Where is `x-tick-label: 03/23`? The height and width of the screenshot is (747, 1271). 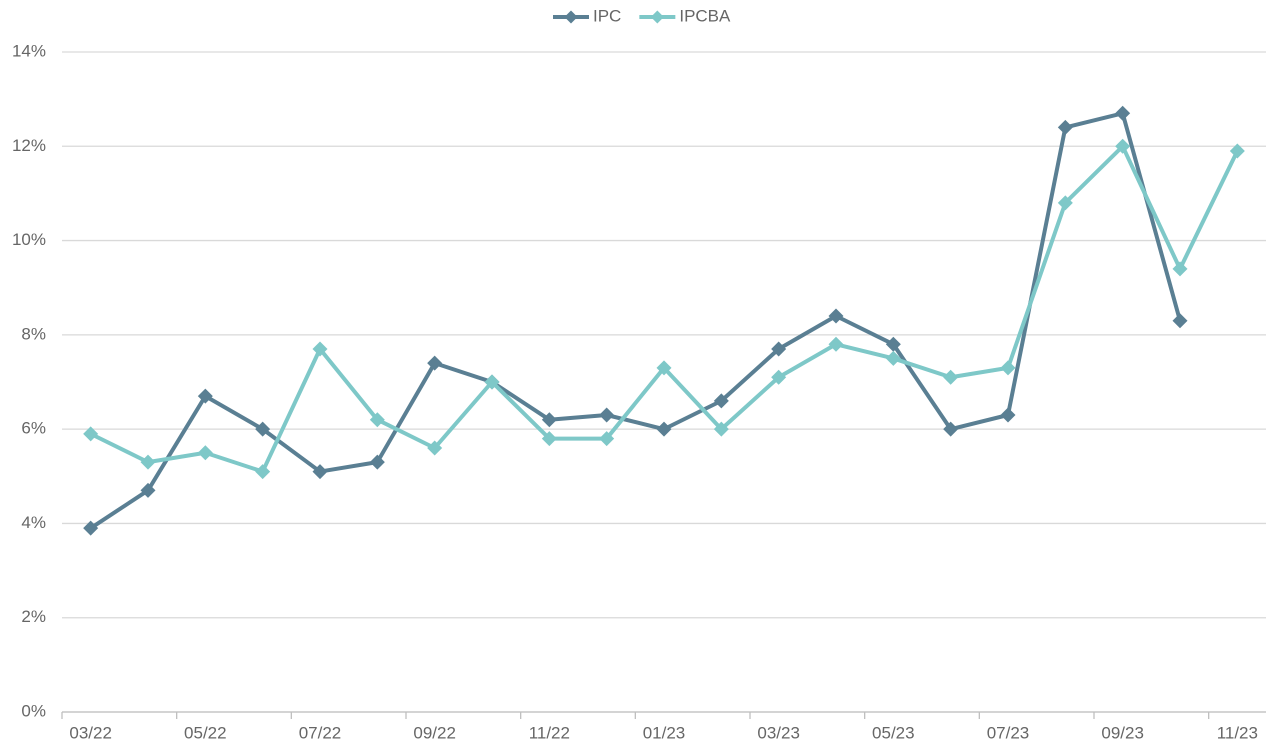
x-tick-label: 03/23 is located at coordinates (778, 732).